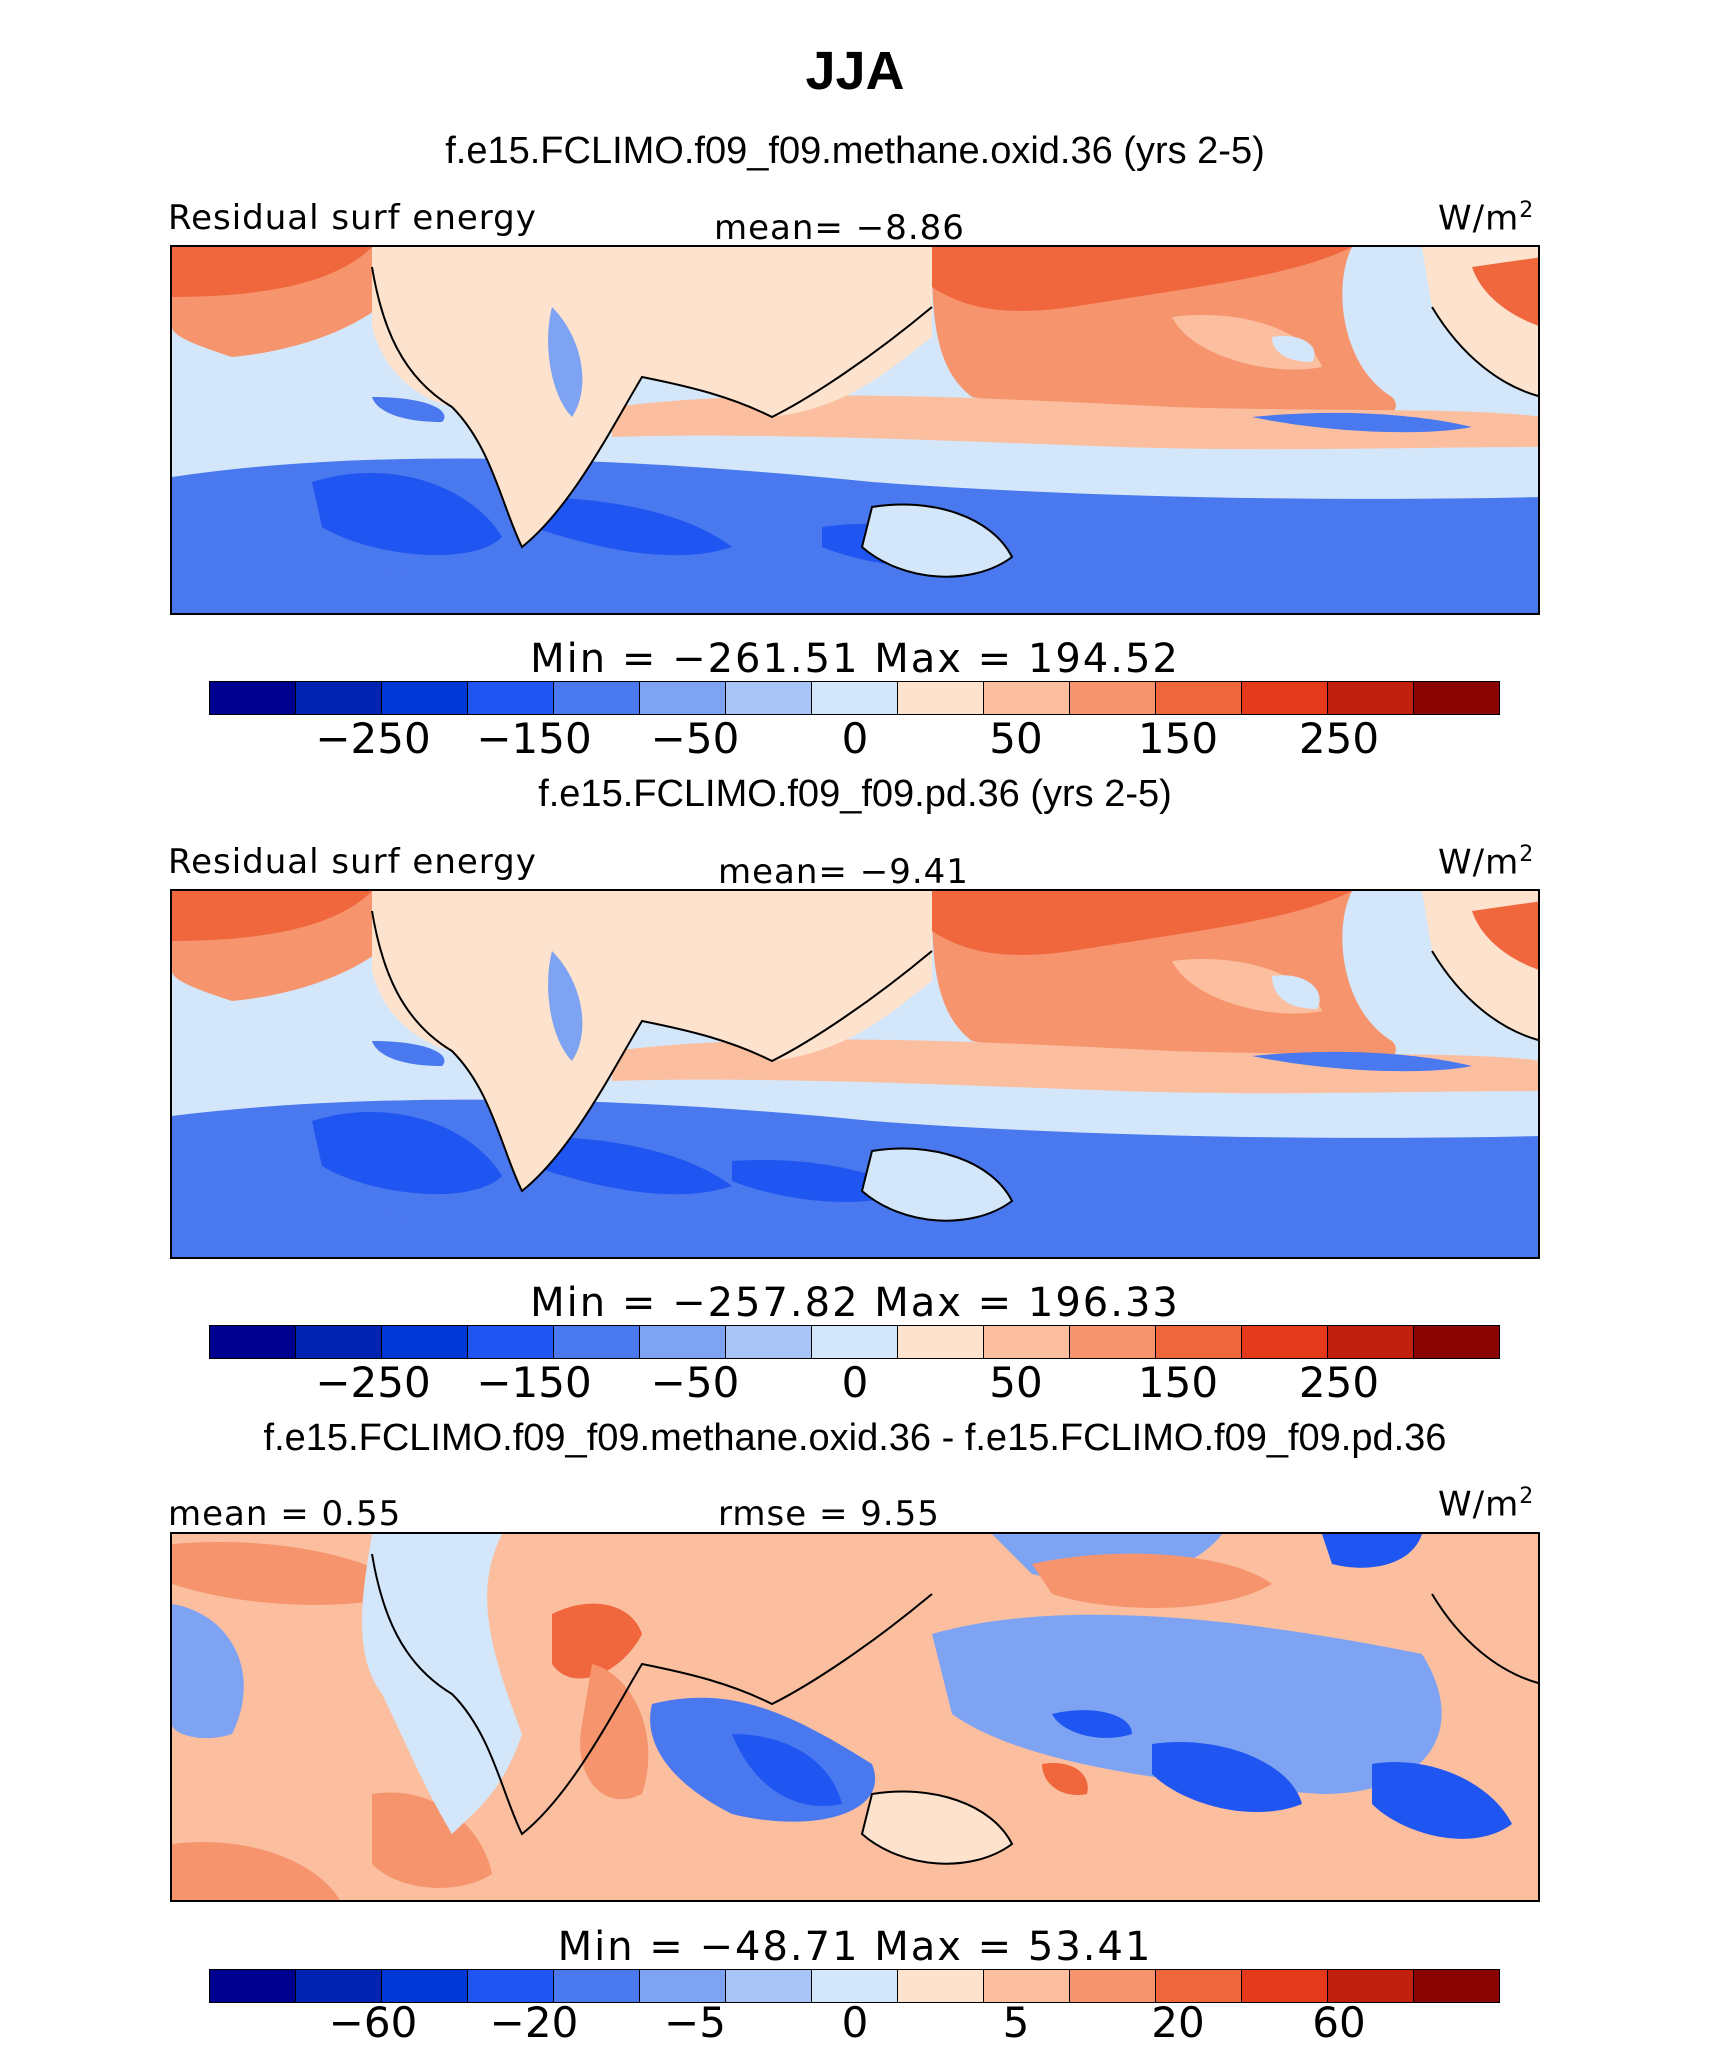 The image size is (1710, 2048). Describe the element at coordinates (1016, 1382) in the screenshot. I see `panel2-tick: 50` at that location.